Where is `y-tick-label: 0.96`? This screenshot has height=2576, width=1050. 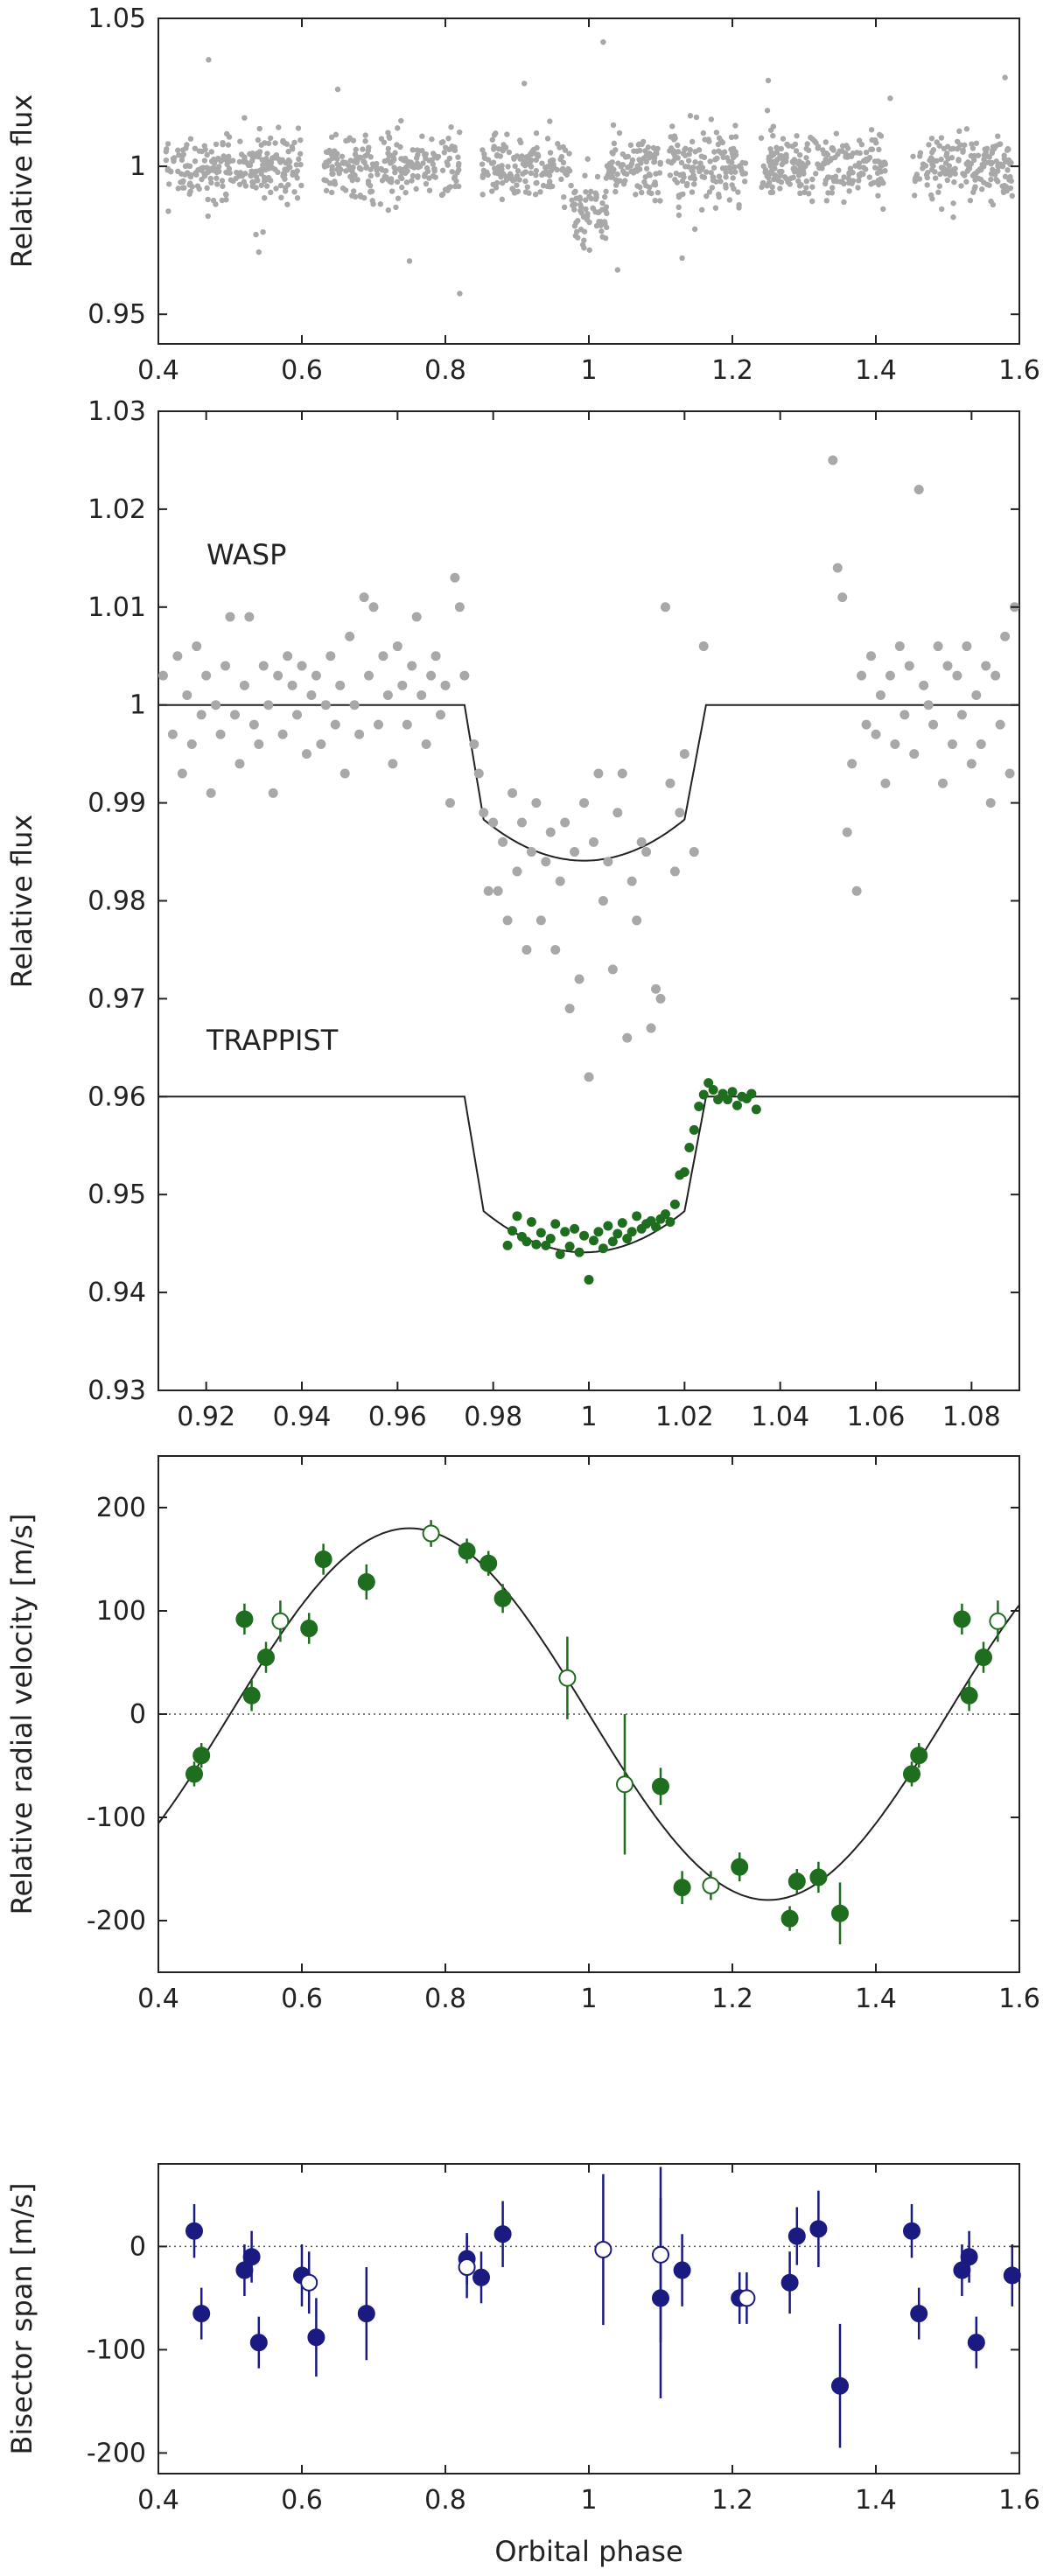
y-tick-label: 0.96 is located at coordinates (117, 1097).